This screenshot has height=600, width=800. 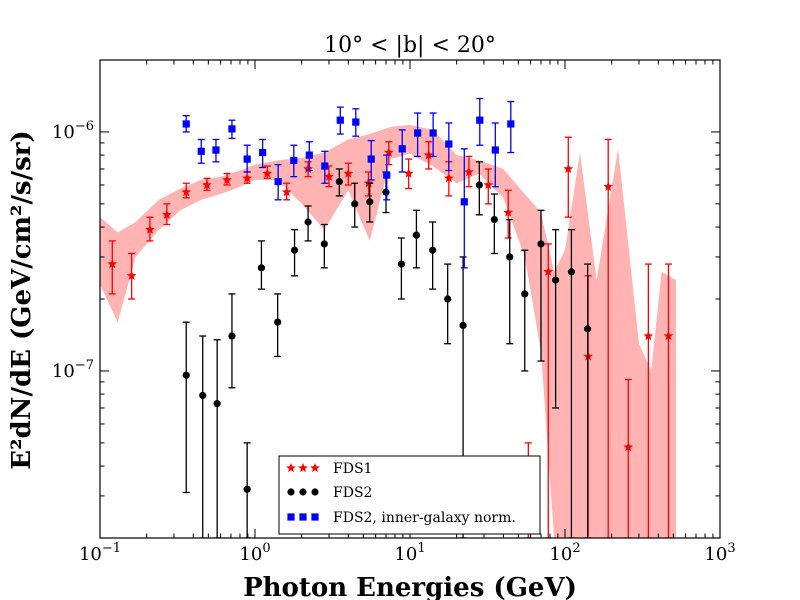 What do you see at coordinates (410, 586) in the screenshot?
I see `x-axis-title: Photon Energies (GeV)` at bounding box center [410, 586].